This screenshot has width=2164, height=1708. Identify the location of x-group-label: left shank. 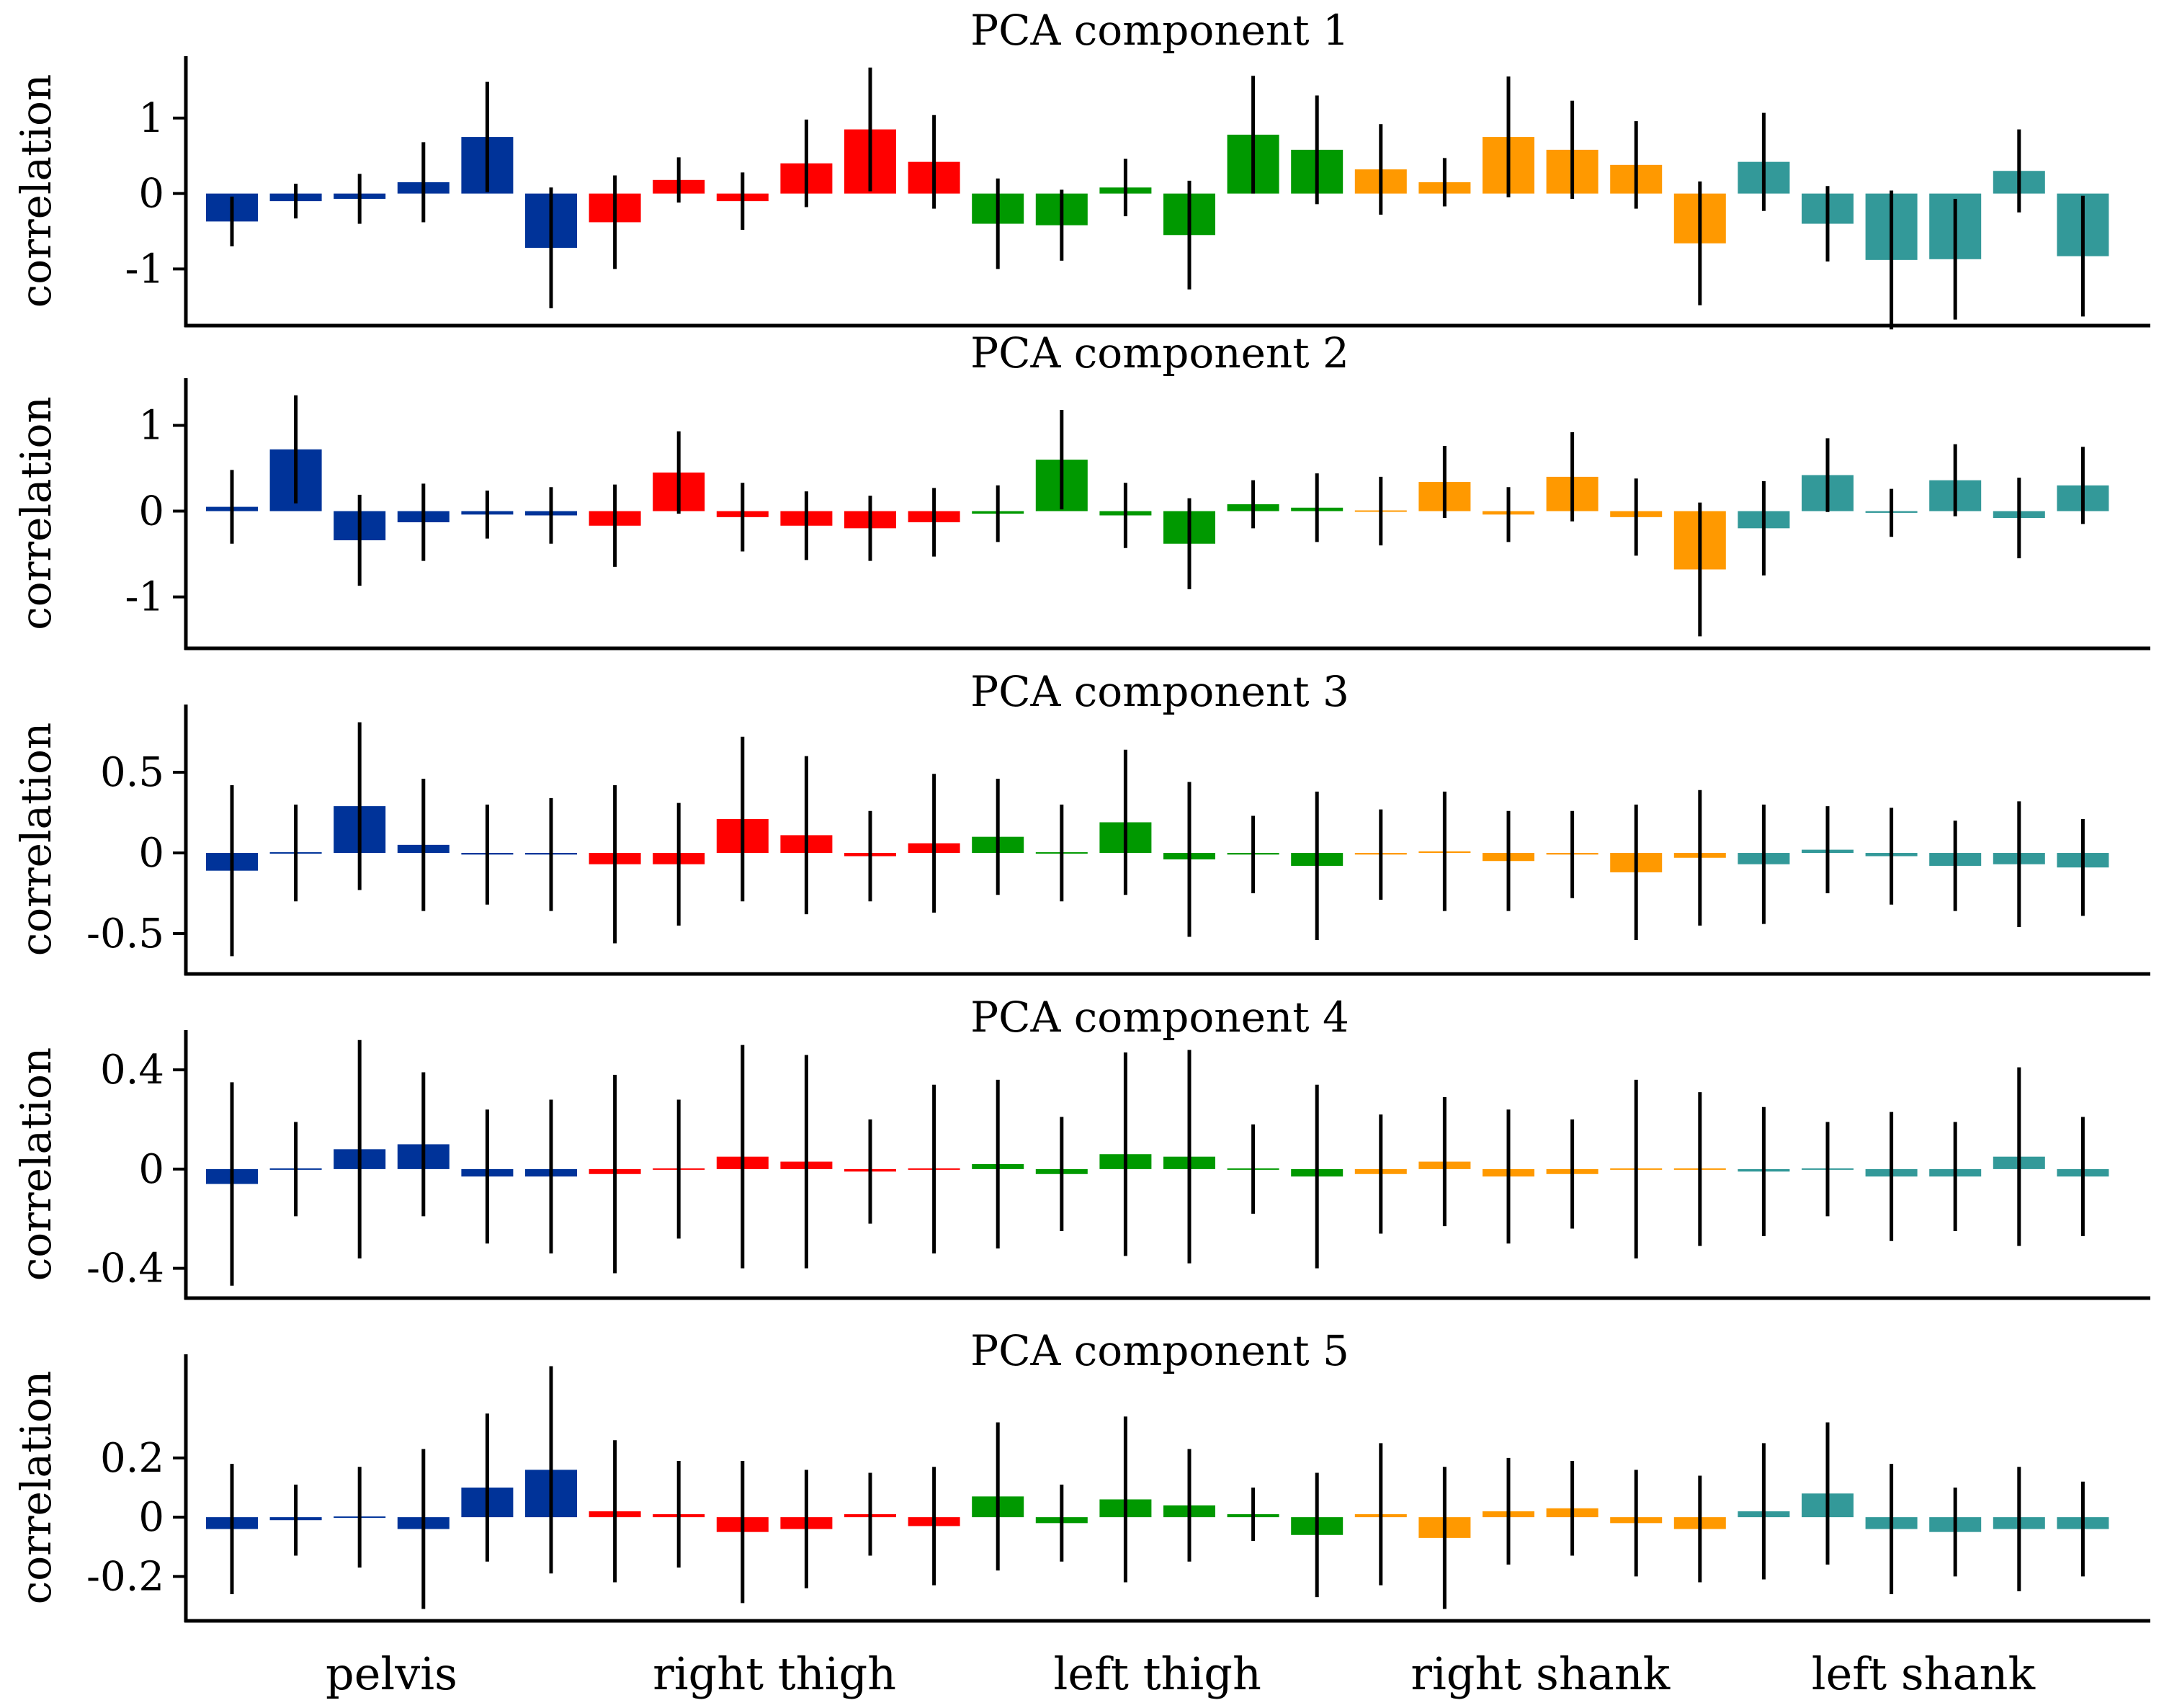
(1924, 1673).